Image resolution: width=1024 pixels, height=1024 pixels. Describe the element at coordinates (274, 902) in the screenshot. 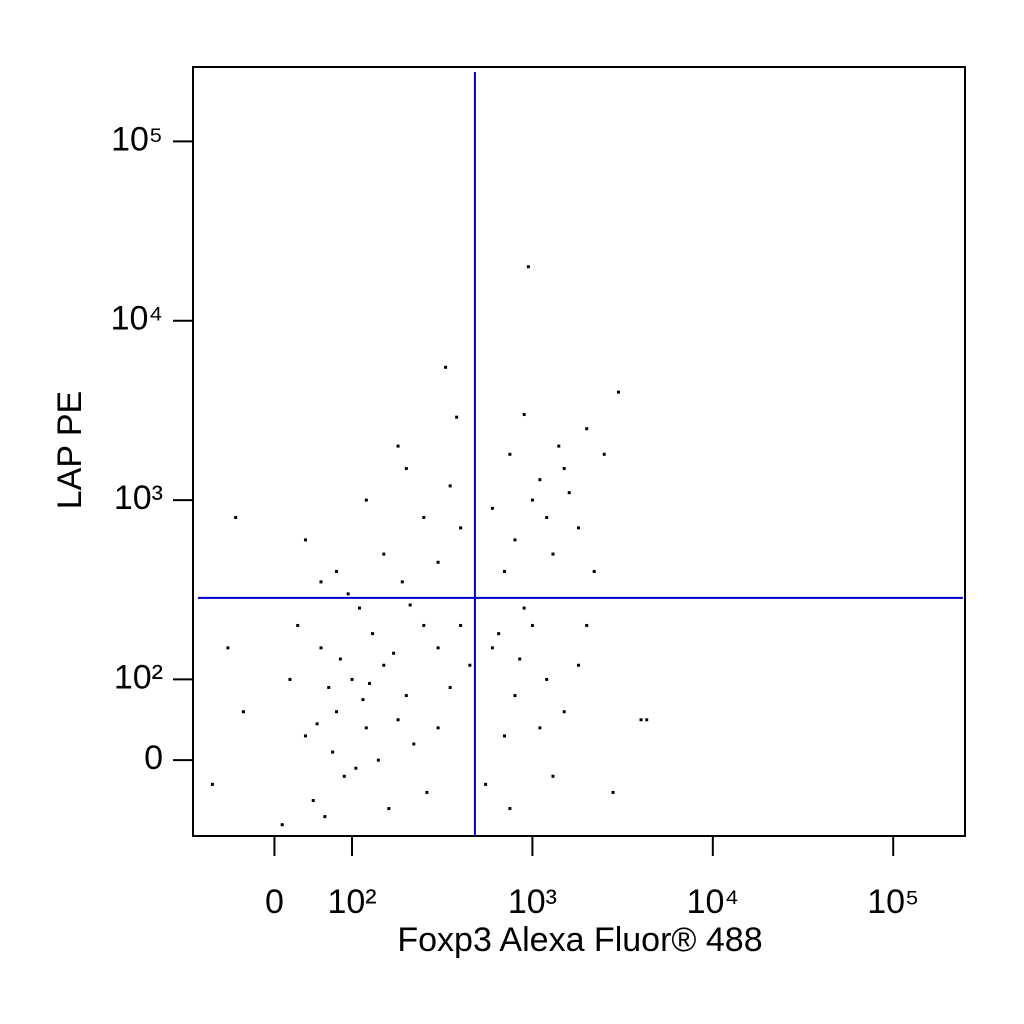

I see `x-tick-label: 0` at that location.